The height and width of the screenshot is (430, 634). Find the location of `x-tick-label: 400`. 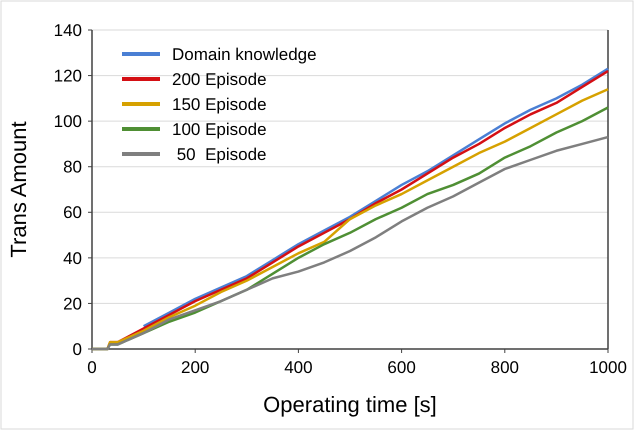

x-tick-label: 400 is located at coordinates (298, 367).